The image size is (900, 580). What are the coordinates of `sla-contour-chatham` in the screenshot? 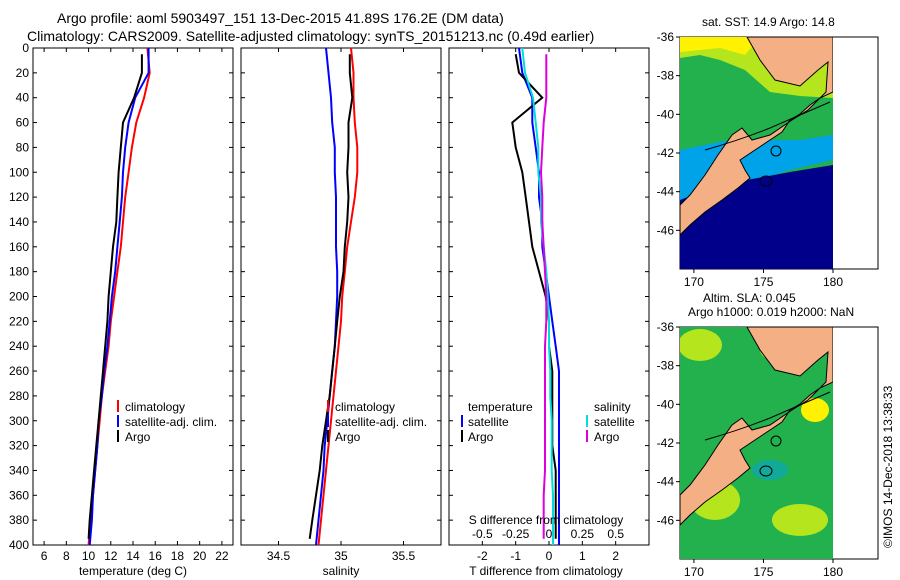 It's located at (766, 471).